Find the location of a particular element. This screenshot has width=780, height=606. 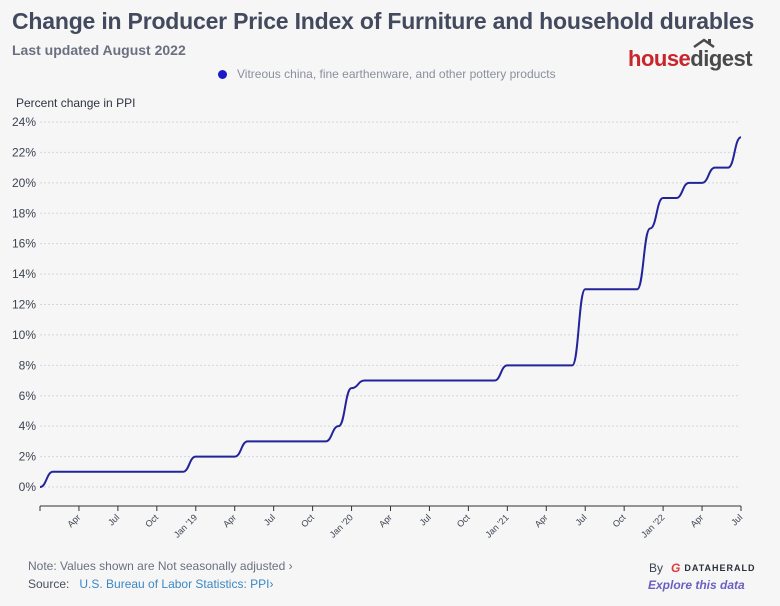

y-tick-label: 4% is located at coordinates (28, 426).